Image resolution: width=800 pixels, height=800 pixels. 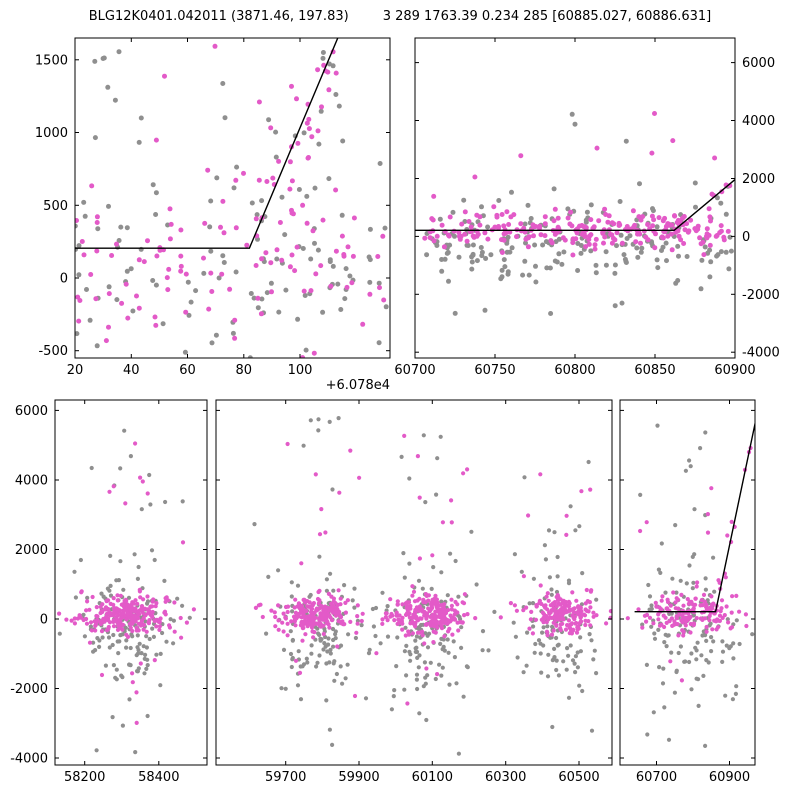 What do you see at coordinates (505, 777) in the screenshot?
I see `x-tick-label: 60300` at bounding box center [505, 777].